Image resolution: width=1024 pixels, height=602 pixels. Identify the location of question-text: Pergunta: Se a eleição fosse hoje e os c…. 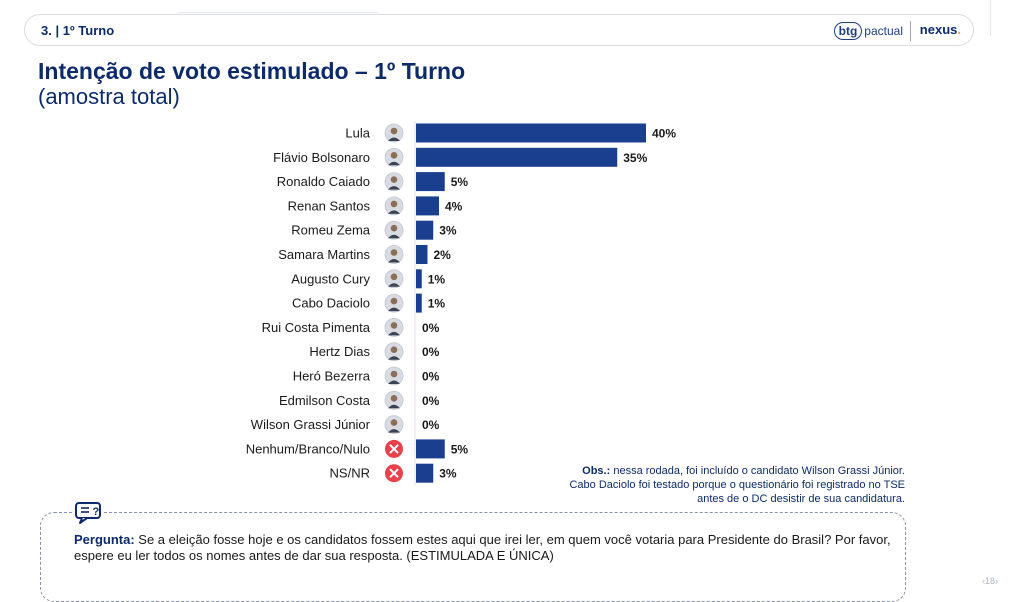
(484, 548).